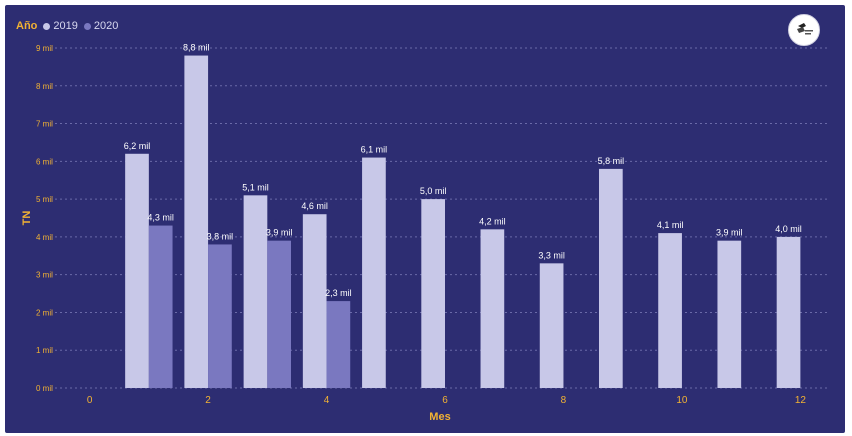 Image resolution: width=852 pixels, height=436 pixels. What do you see at coordinates (220, 236) in the screenshot?
I see `data-label: 3,8 mil` at bounding box center [220, 236].